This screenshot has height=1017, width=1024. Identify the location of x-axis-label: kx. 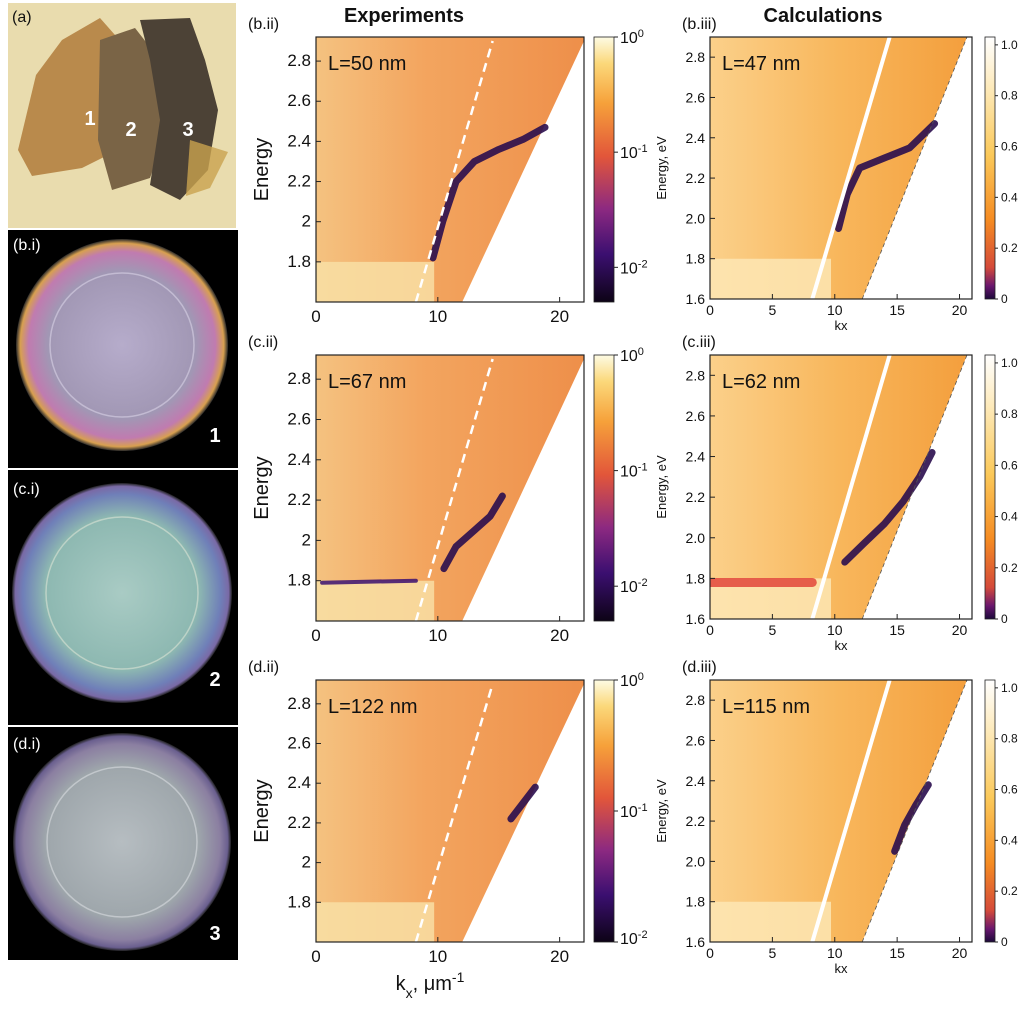
(842, 645).